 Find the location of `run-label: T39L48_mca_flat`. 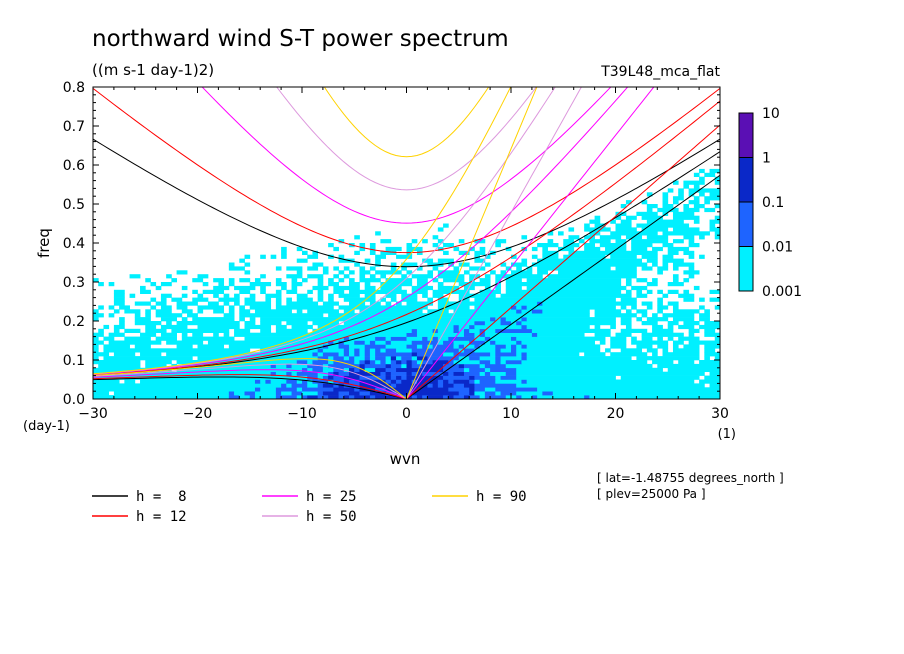

run-label: T39L48_mca_flat is located at coordinates (660, 72).